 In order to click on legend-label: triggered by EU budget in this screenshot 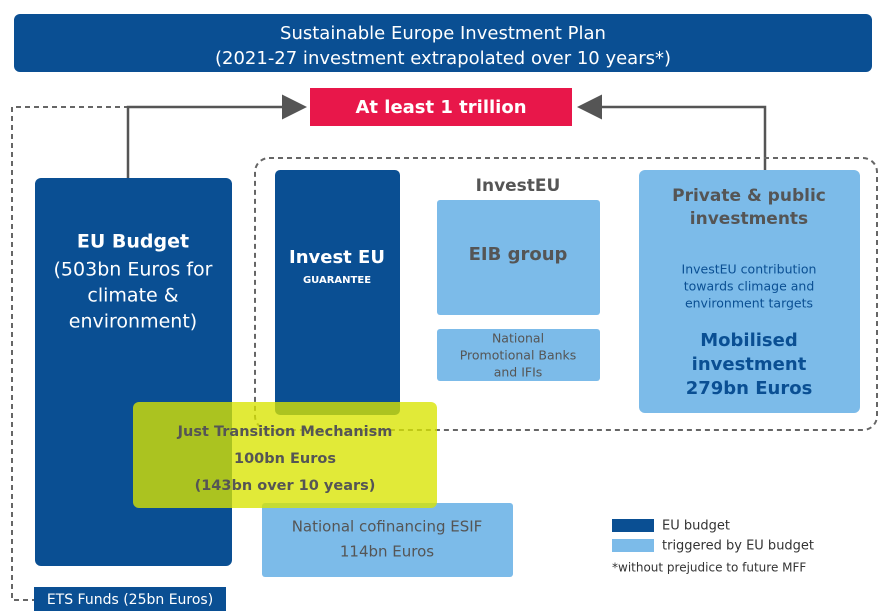, I will do `click(738, 546)`.